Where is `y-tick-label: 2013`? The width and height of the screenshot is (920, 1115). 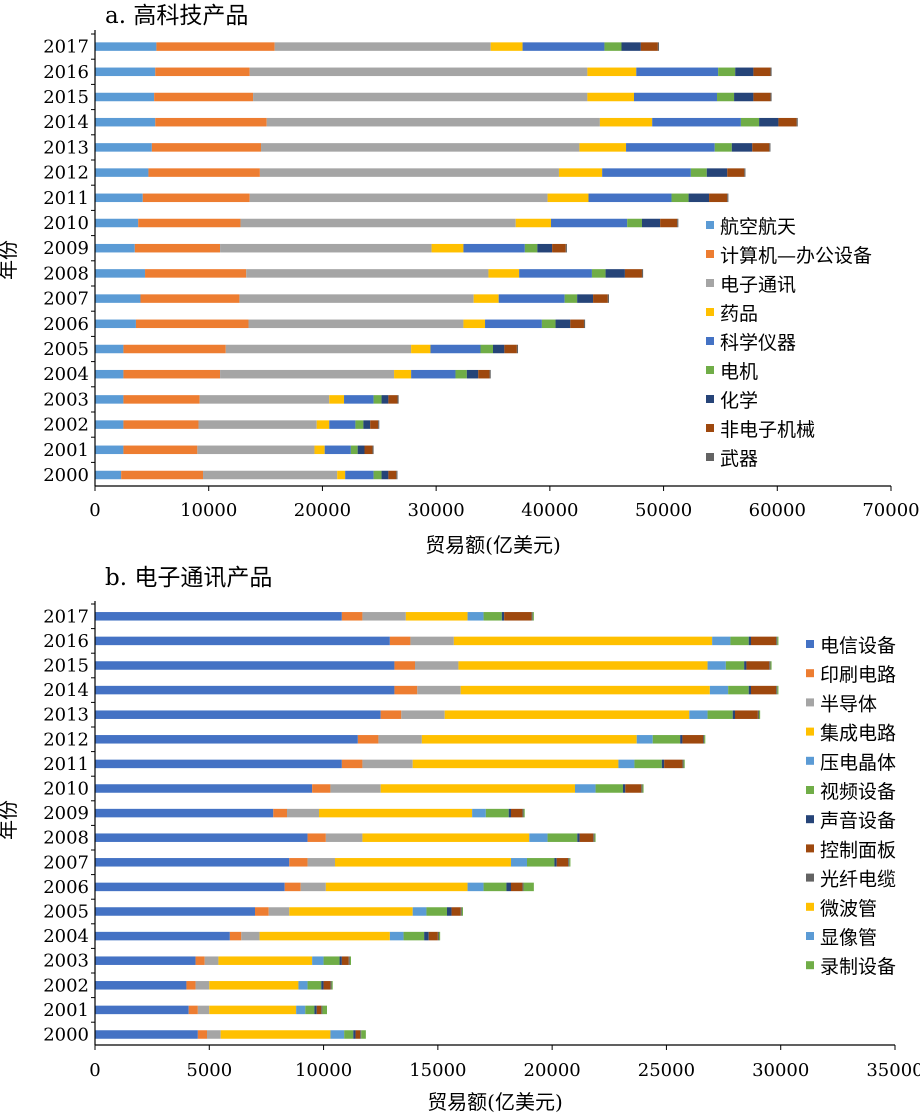
y-tick-label: 2013 is located at coordinates (66, 715).